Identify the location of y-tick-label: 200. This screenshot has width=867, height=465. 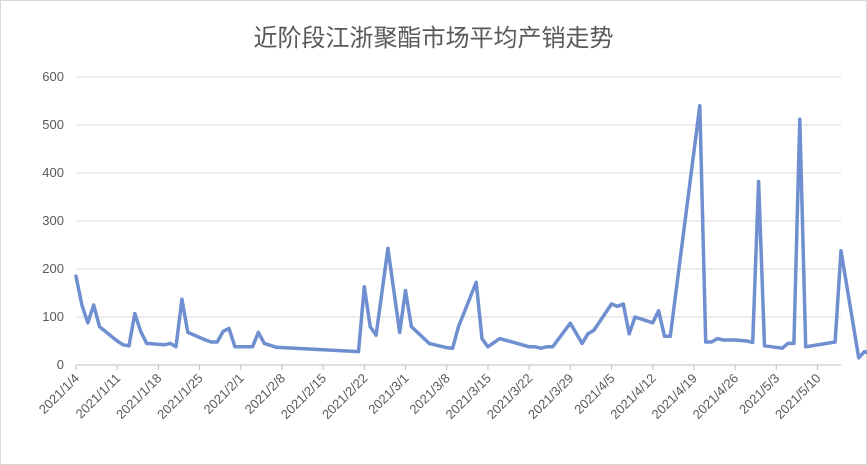
(53, 268).